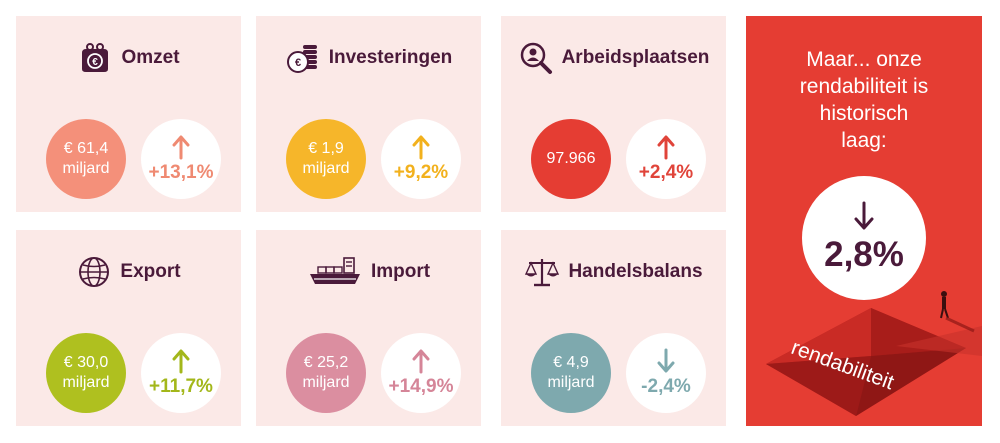 The width and height of the screenshot is (1000, 443). I want to click on value-circle: € 30,0 miljard, so click(86, 373).